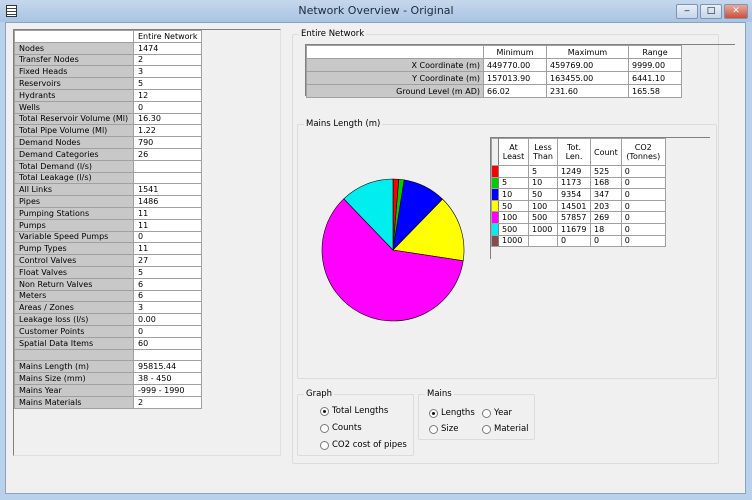  What do you see at coordinates (108, 331) in the screenshot?
I see `table-row: Customer Points 0` at bounding box center [108, 331].